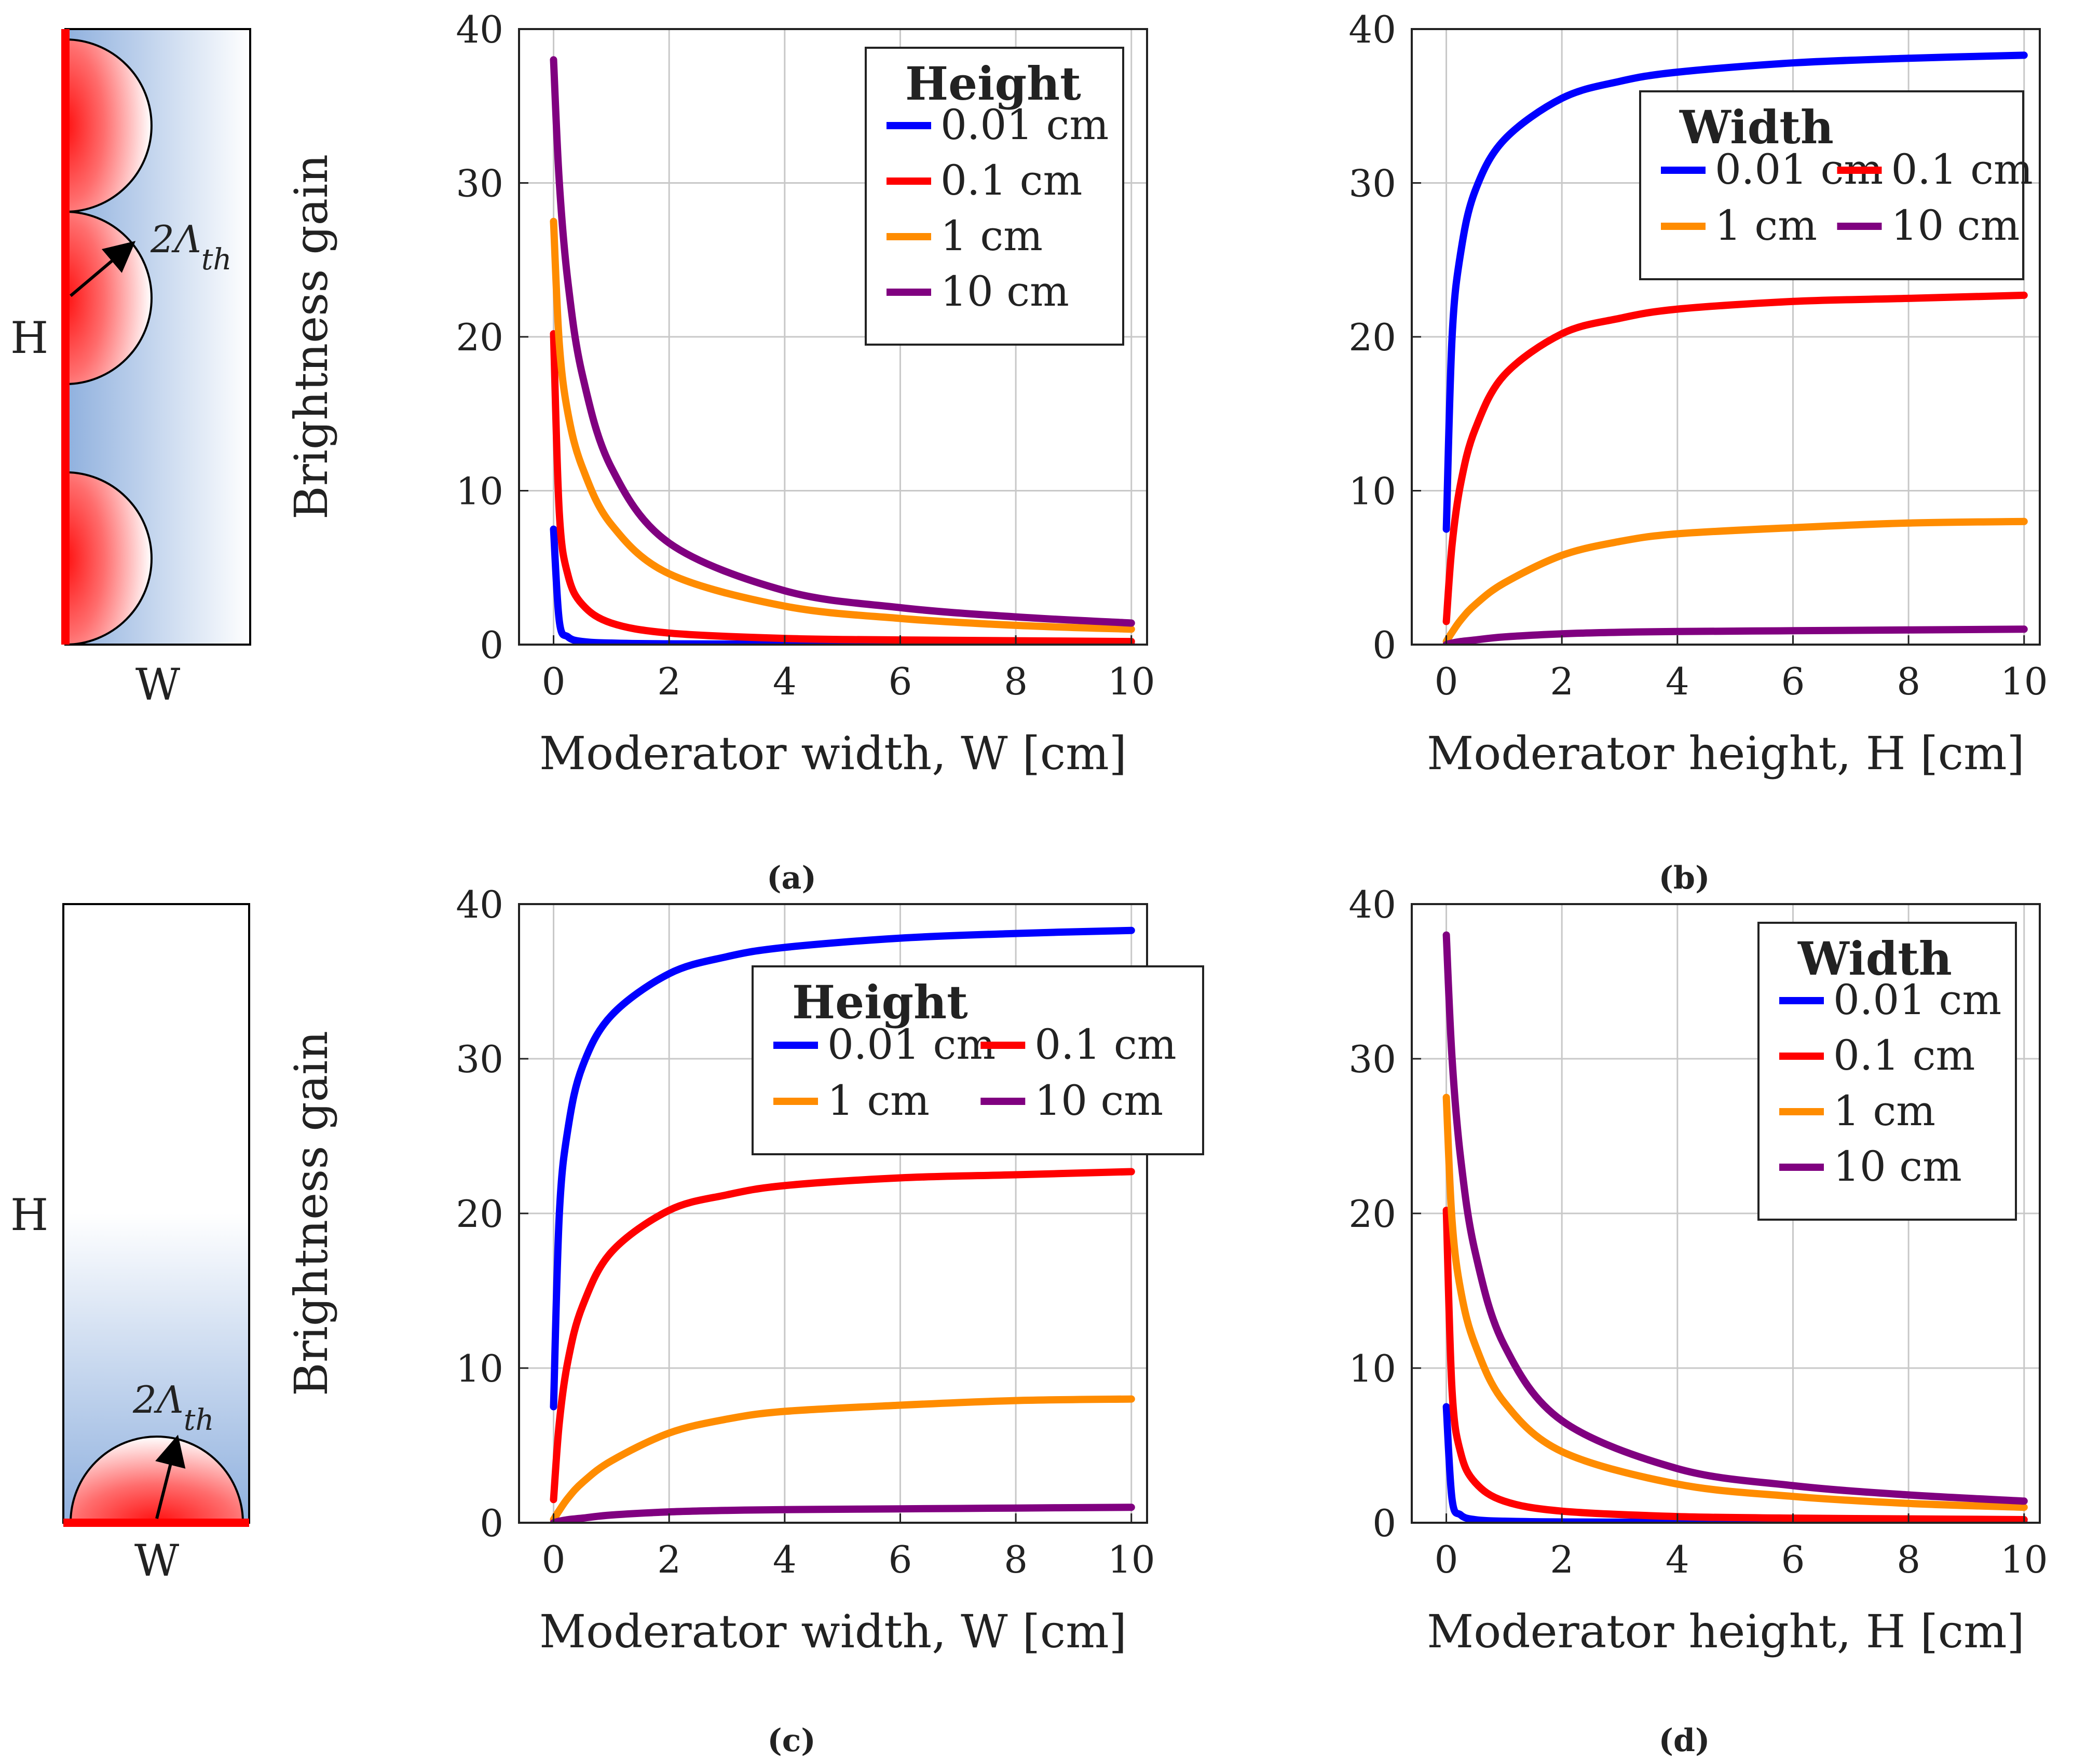  I want to click on series-line-10-cm, so click(842, 341).